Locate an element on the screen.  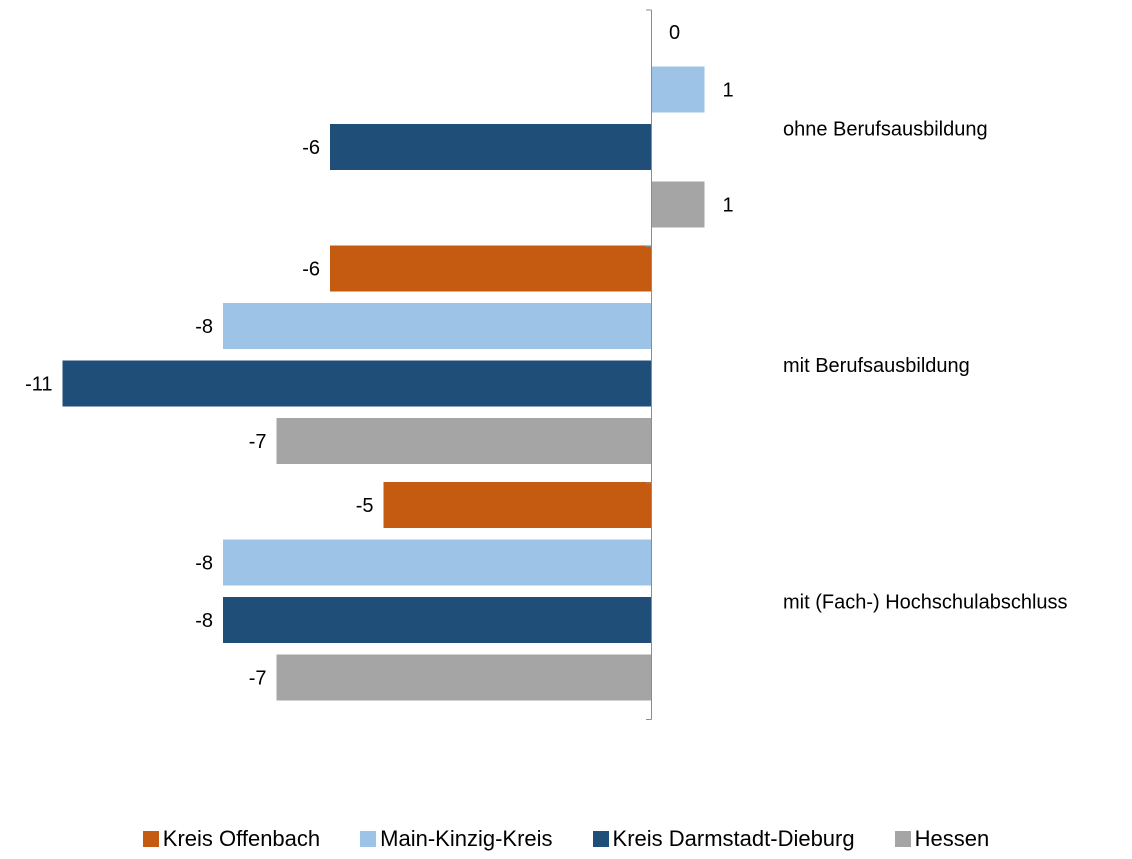
legend-swatch-hessen is located at coordinates (902, 839).